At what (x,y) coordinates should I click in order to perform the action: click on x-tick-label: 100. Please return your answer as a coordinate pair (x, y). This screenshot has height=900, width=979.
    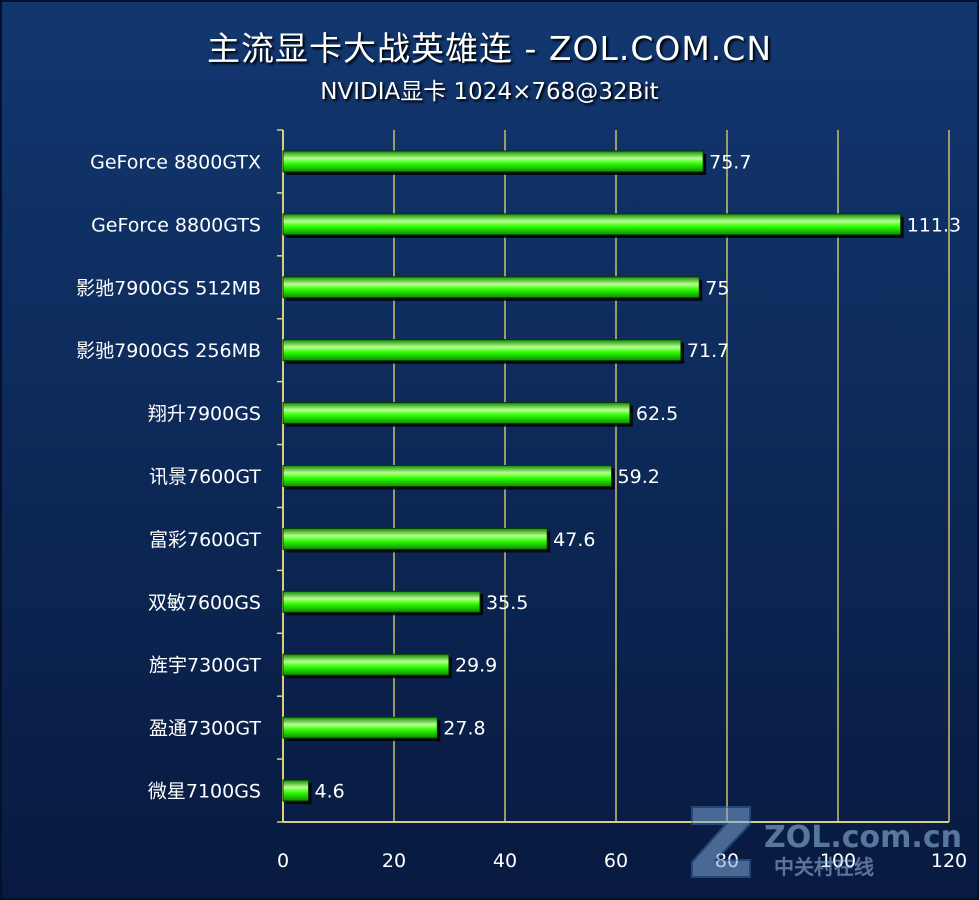
    Looking at the image, I should click on (838, 861).